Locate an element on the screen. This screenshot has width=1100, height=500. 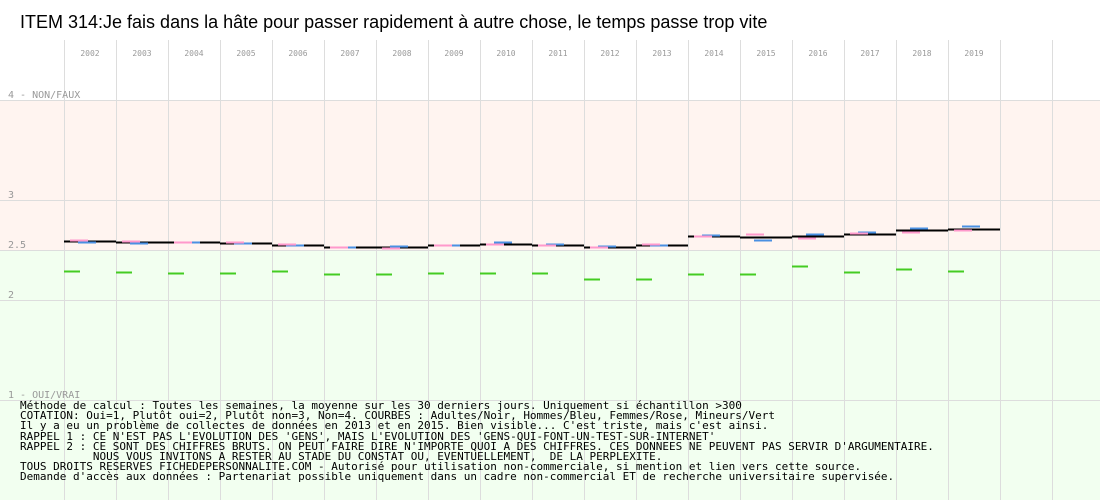
x-tick-label: 2015 is located at coordinates (765, 53).